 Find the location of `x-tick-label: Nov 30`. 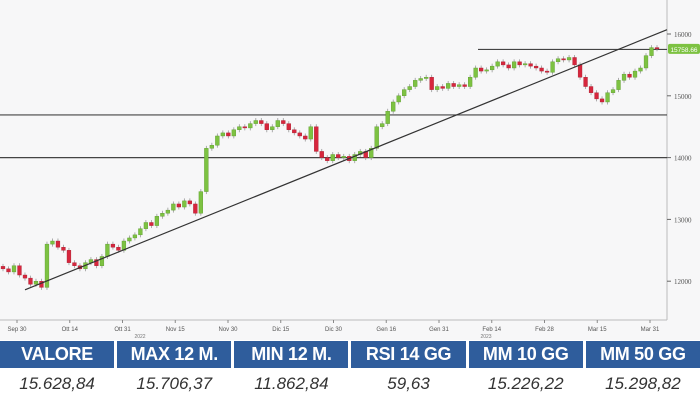

x-tick-label: Nov 30 is located at coordinates (228, 330).